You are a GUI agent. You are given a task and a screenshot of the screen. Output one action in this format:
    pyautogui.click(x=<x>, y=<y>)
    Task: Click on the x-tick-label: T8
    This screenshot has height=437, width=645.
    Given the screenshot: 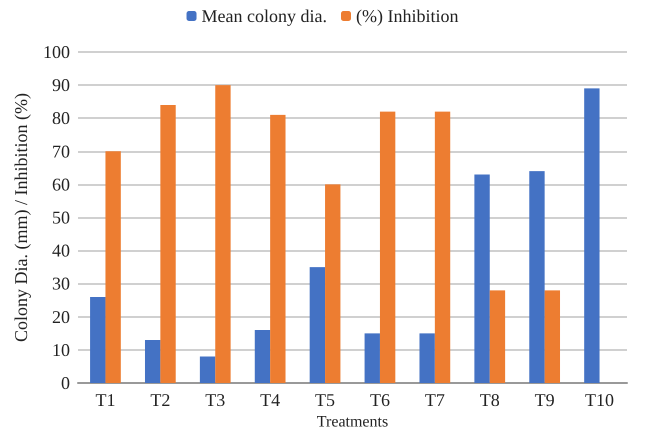 What is the action you would take?
    pyautogui.click(x=490, y=400)
    